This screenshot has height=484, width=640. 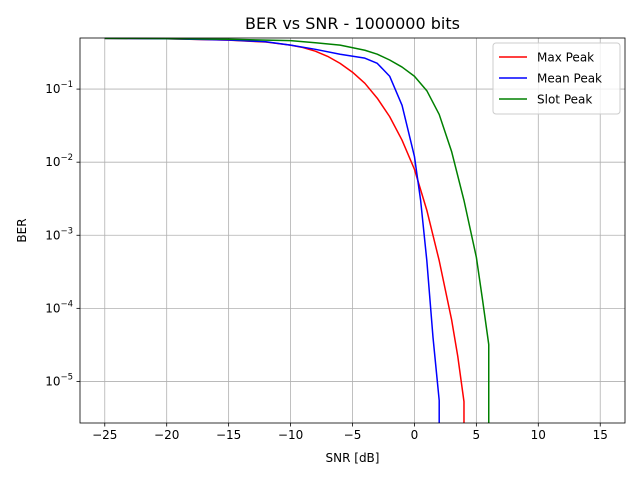 What do you see at coordinates (59, 161) in the screenshot?
I see `y-tick-label: 10⁻²` at bounding box center [59, 161].